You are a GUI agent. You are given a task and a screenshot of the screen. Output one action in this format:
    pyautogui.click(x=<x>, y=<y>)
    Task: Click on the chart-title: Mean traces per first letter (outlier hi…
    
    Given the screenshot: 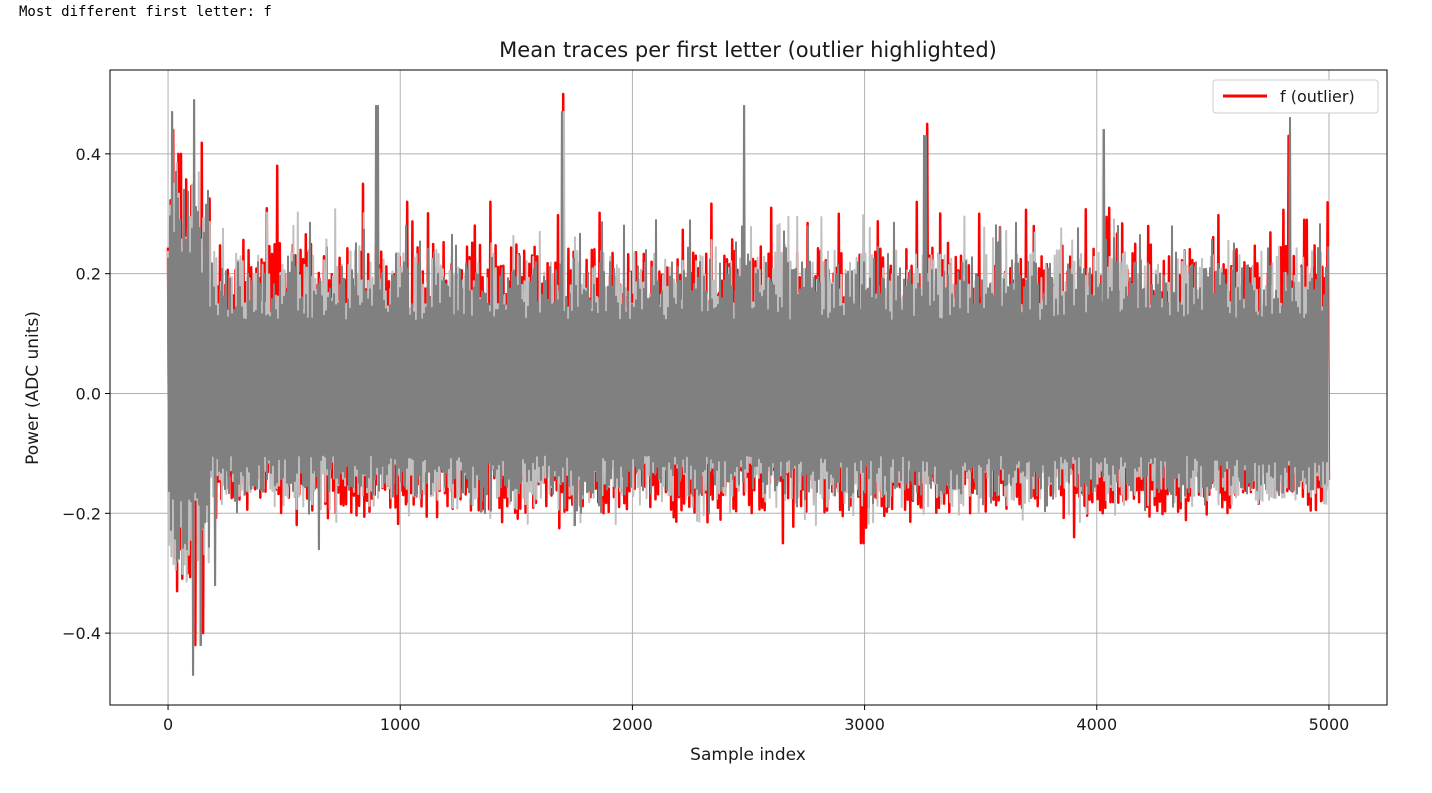 What is the action you would take?
    pyautogui.click(x=748, y=50)
    